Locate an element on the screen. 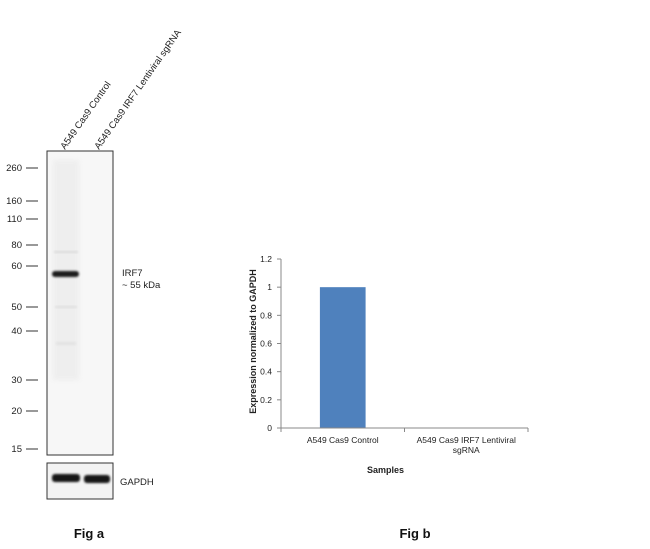 This screenshot has height=549, width=650. svg-text: 160 is located at coordinates (14, 201).